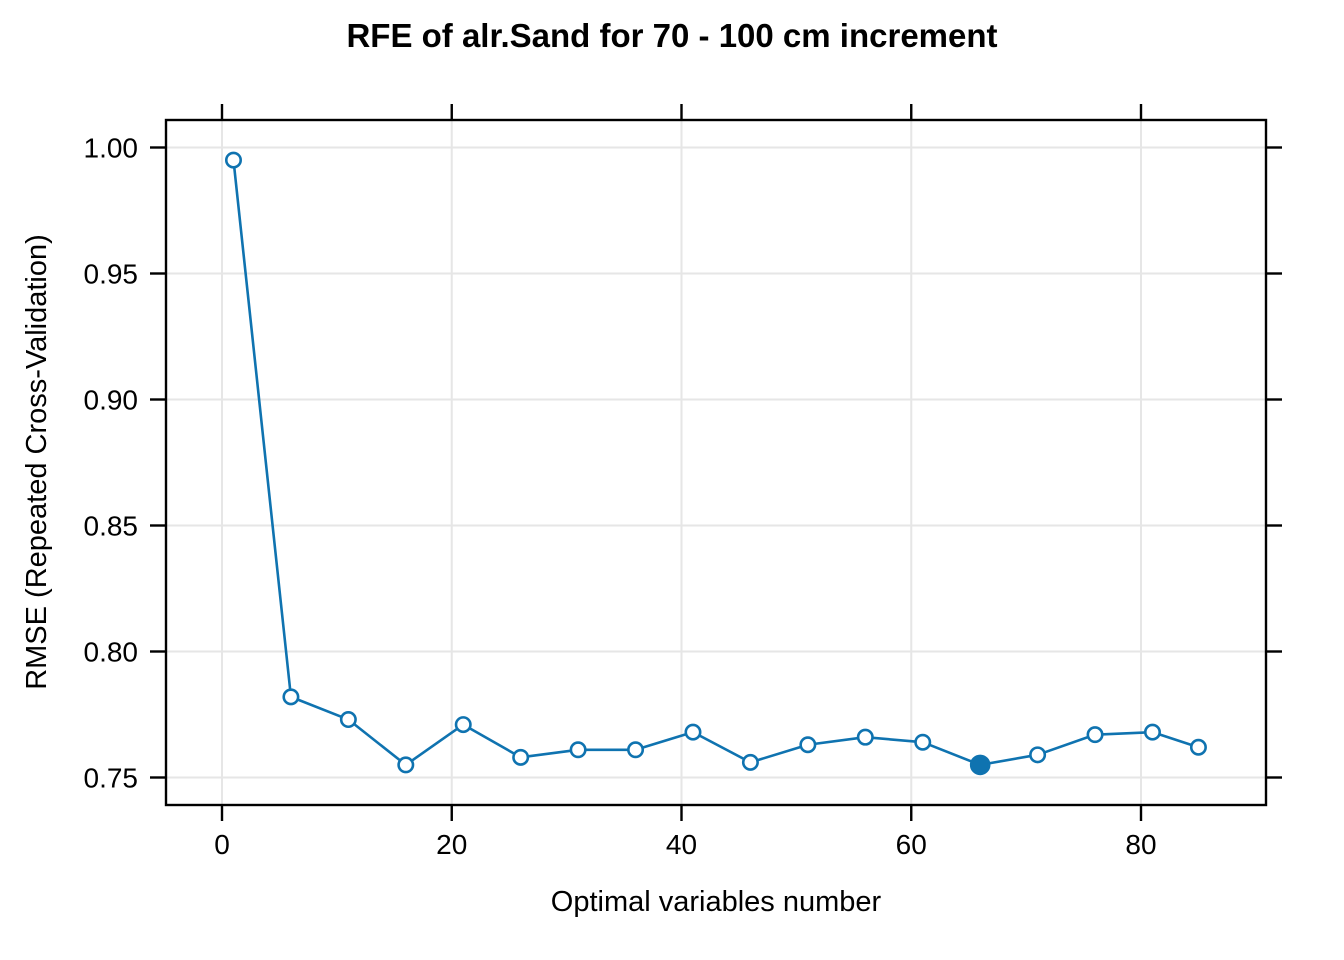 The width and height of the screenshot is (1344, 960). Describe the element at coordinates (451, 844) in the screenshot. I see `x-tick-label: 20` at that location.